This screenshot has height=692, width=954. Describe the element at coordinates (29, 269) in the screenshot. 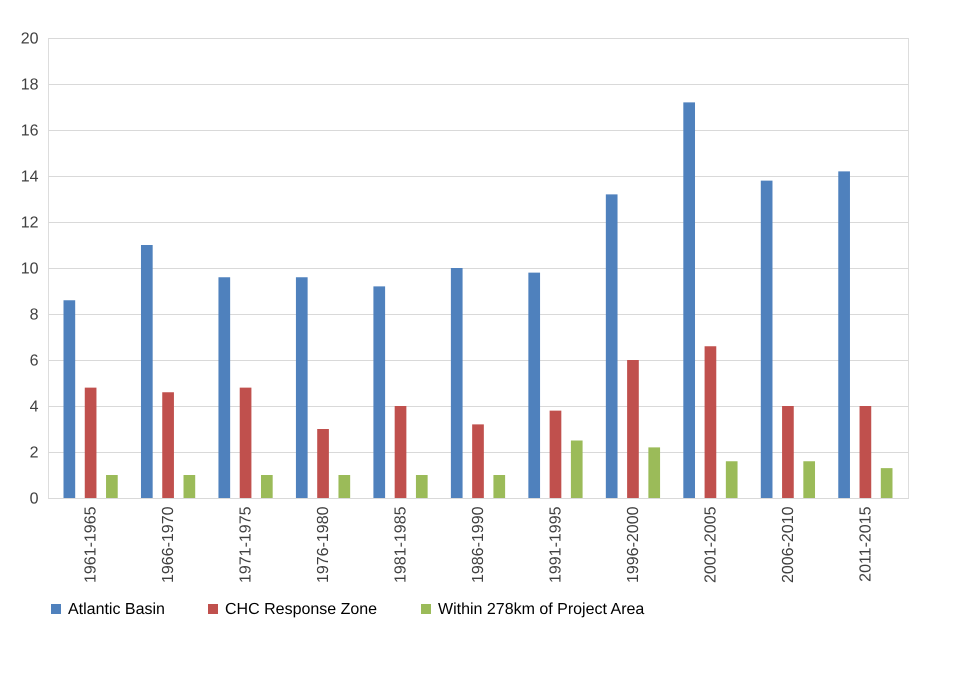

I see `y-tick-label: 10` at that location.